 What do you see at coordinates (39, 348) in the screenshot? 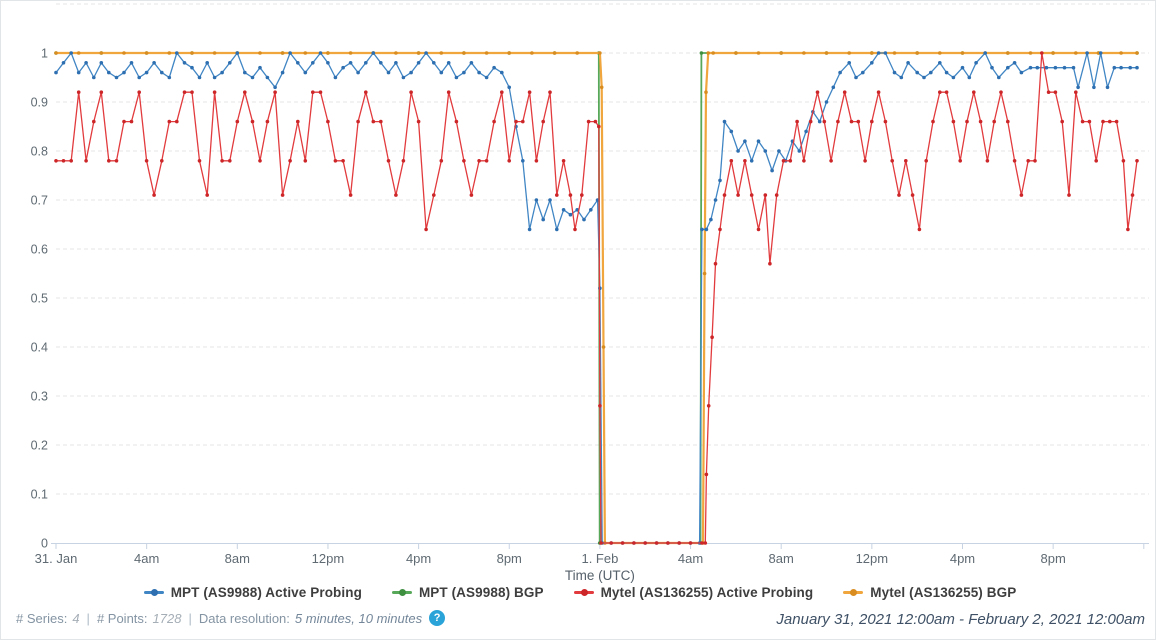
I see `svg-text: 0.4` at bounding box center [39, 348].